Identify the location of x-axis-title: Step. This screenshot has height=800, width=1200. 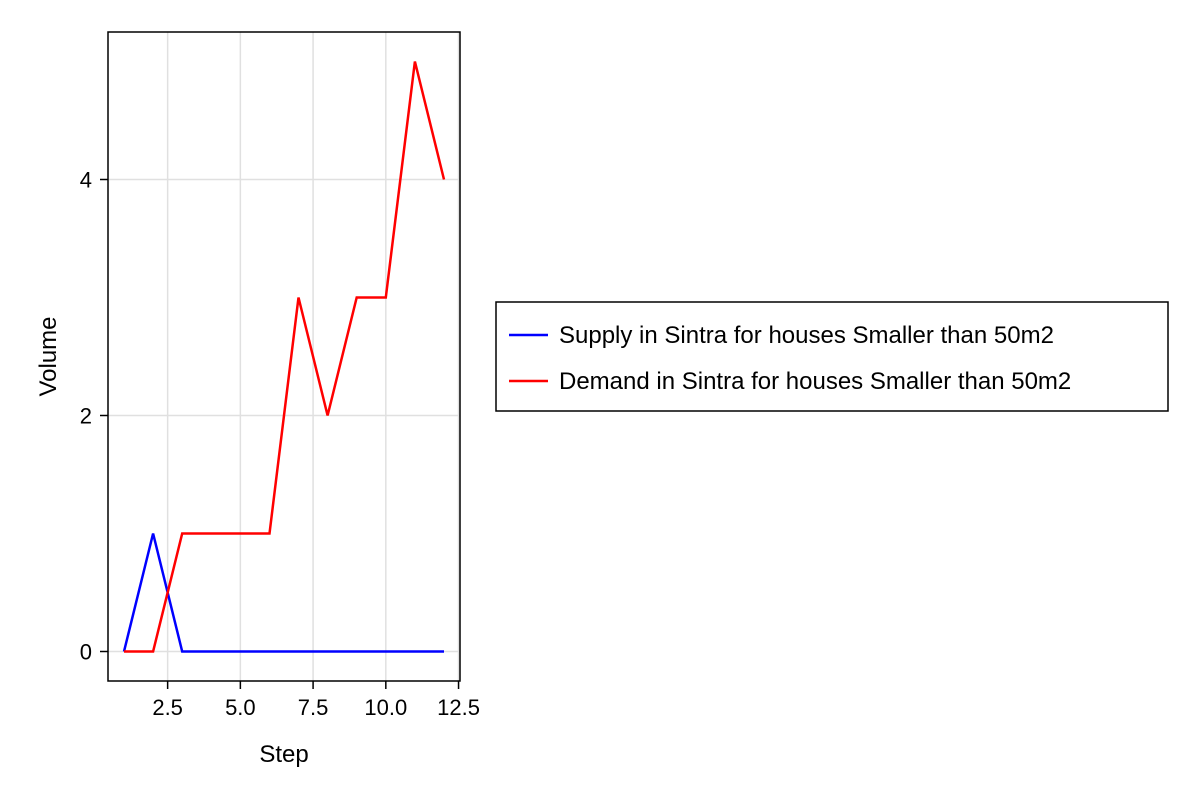
(283, 754).